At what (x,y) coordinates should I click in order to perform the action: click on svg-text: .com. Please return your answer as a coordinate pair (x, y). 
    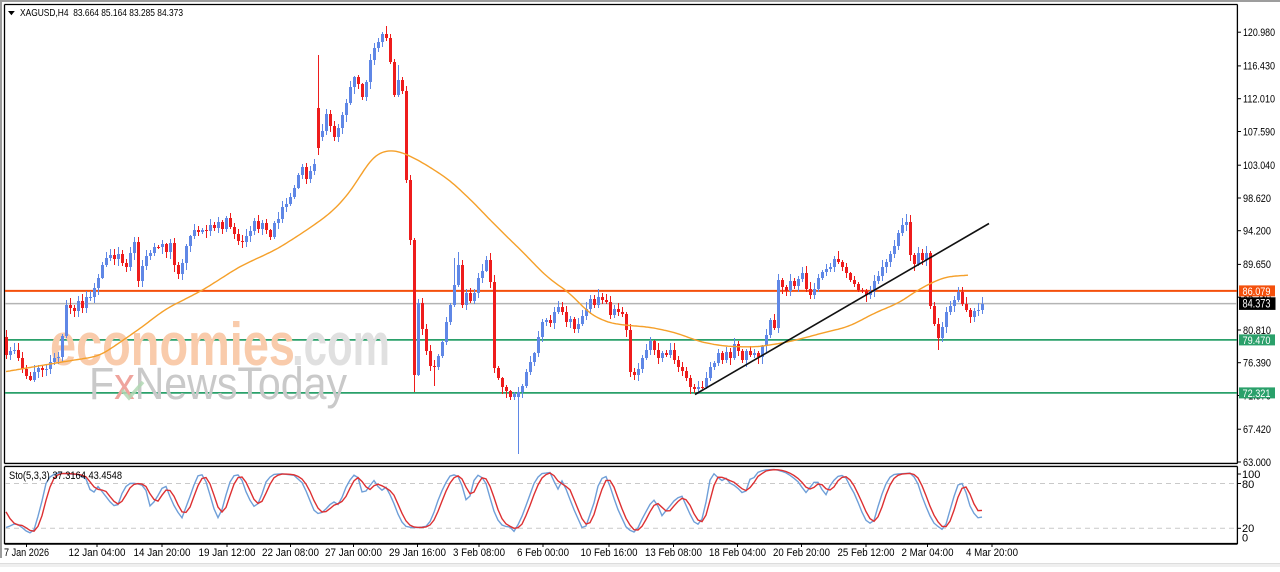
    Looking at the image, I should click on (341, 344).